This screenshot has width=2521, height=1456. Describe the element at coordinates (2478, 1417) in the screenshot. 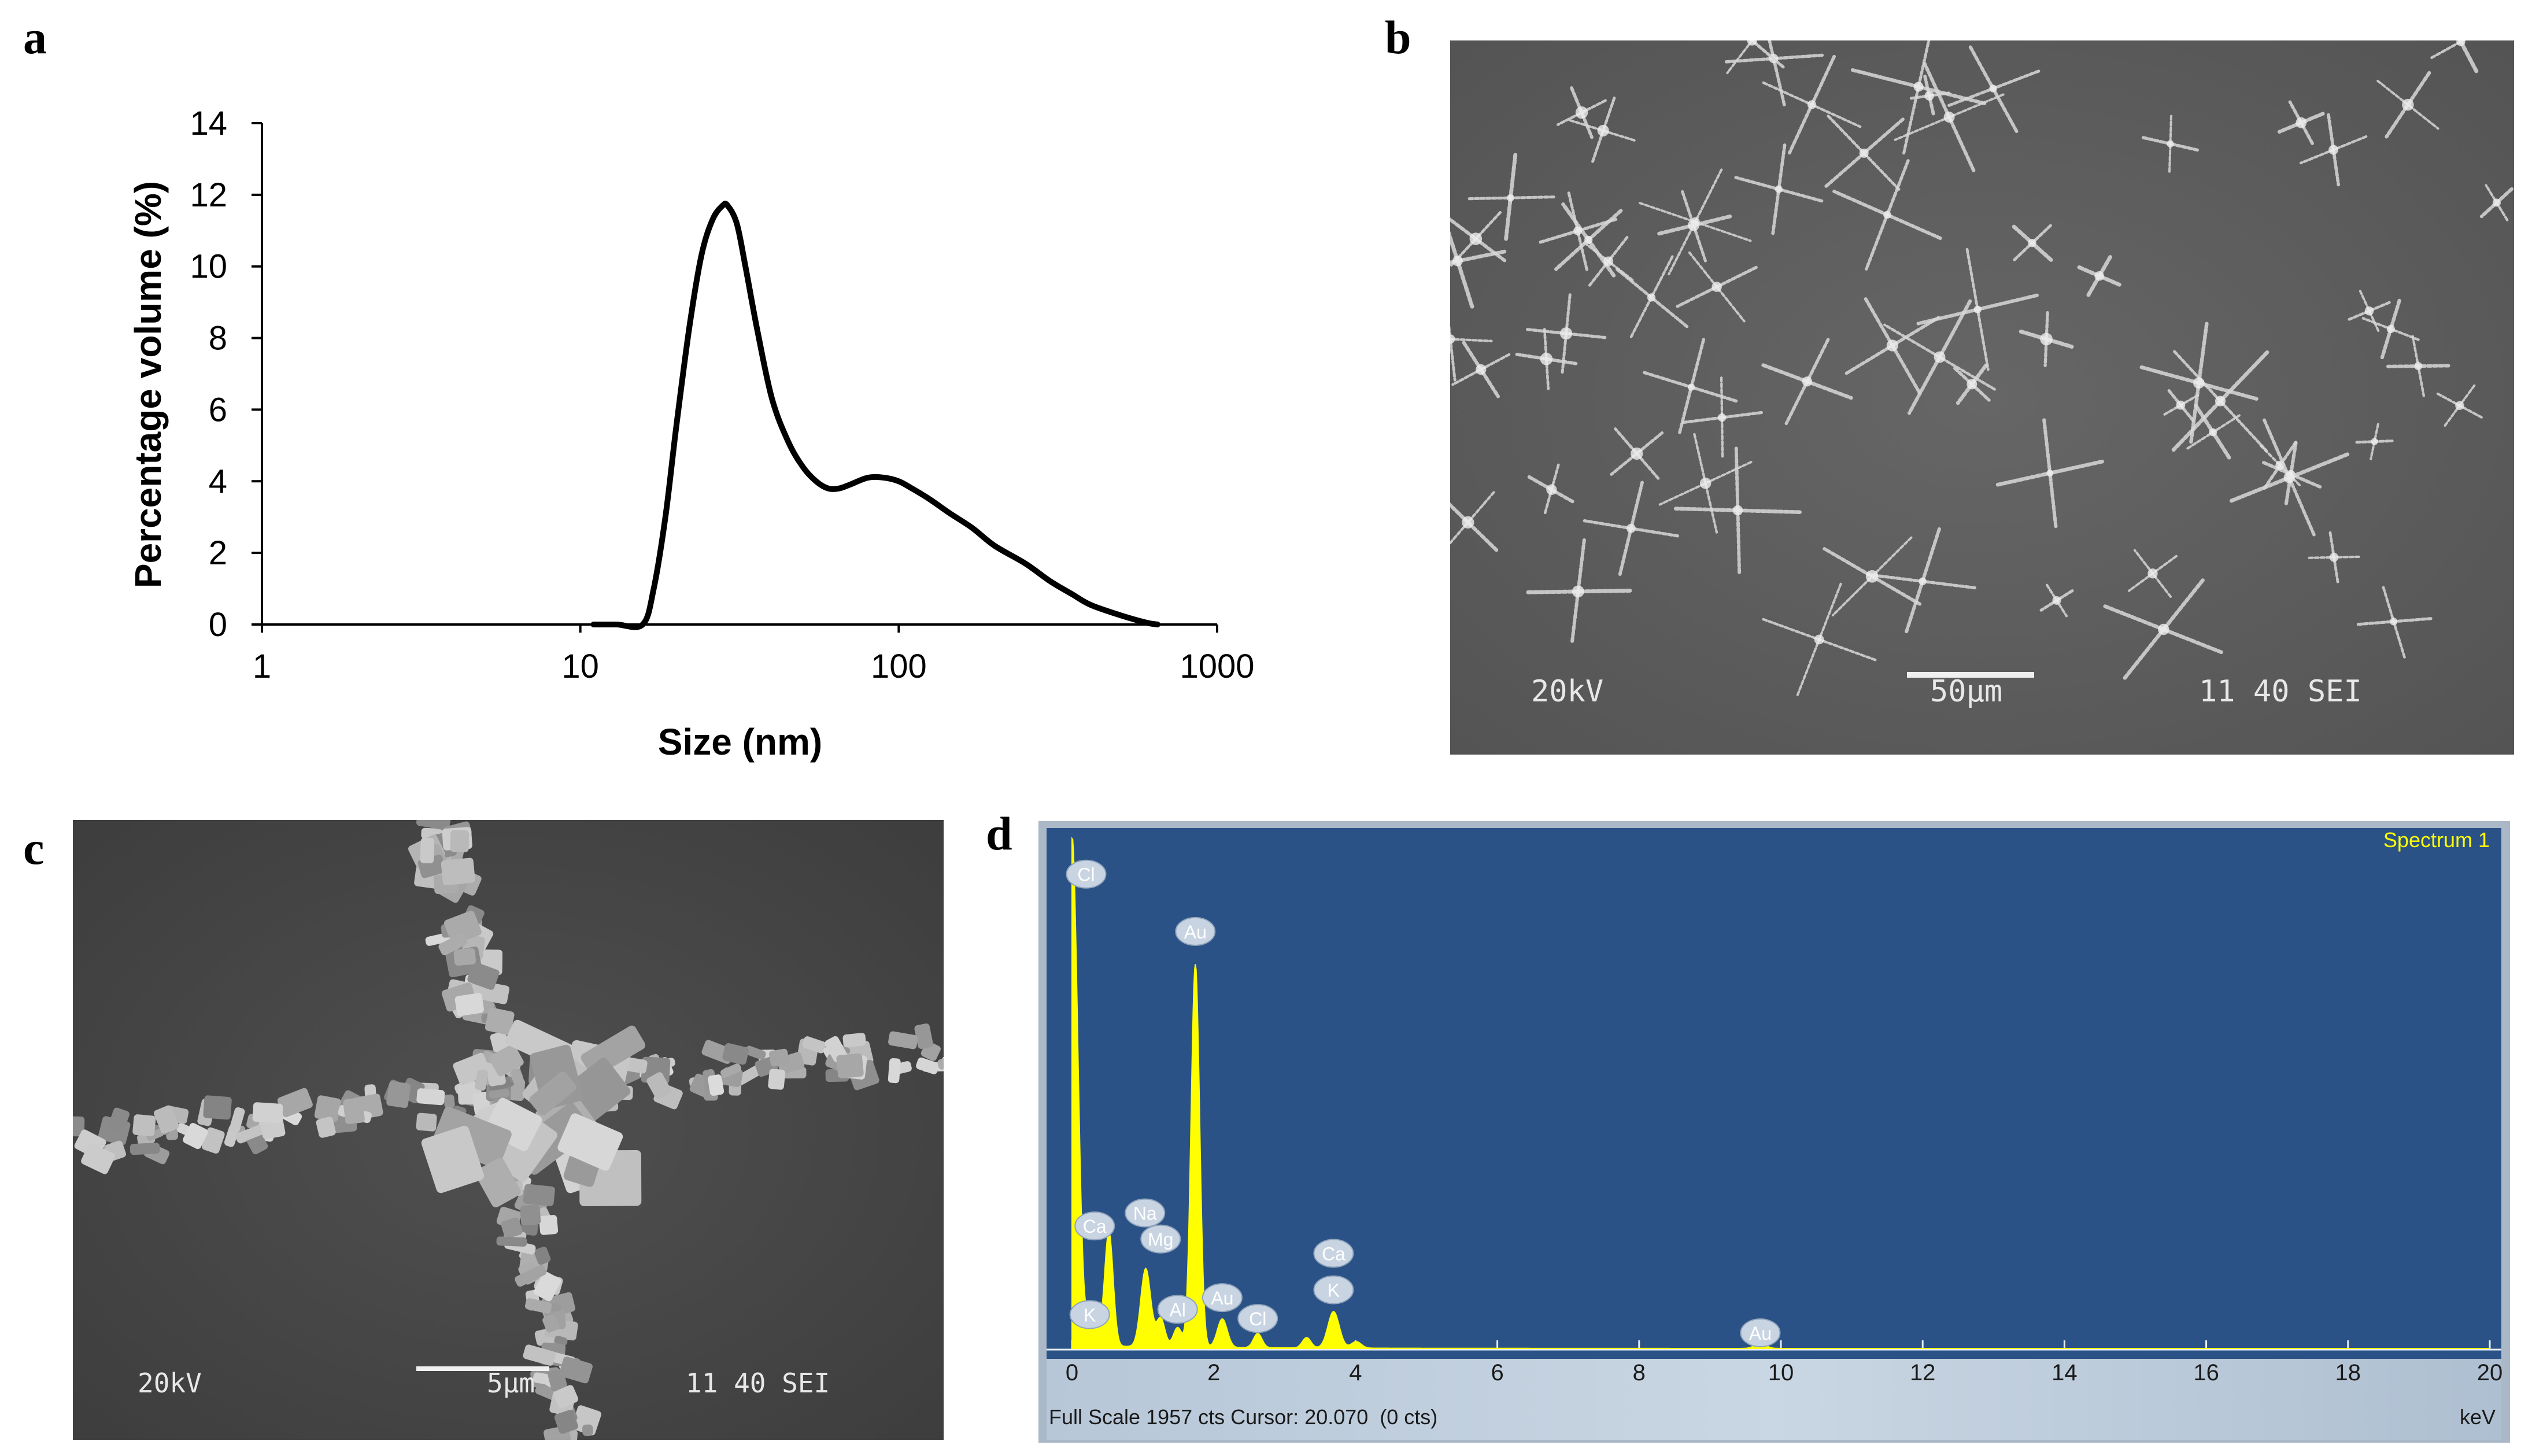

I see `eds-x-axis-unit: keV` at that location.